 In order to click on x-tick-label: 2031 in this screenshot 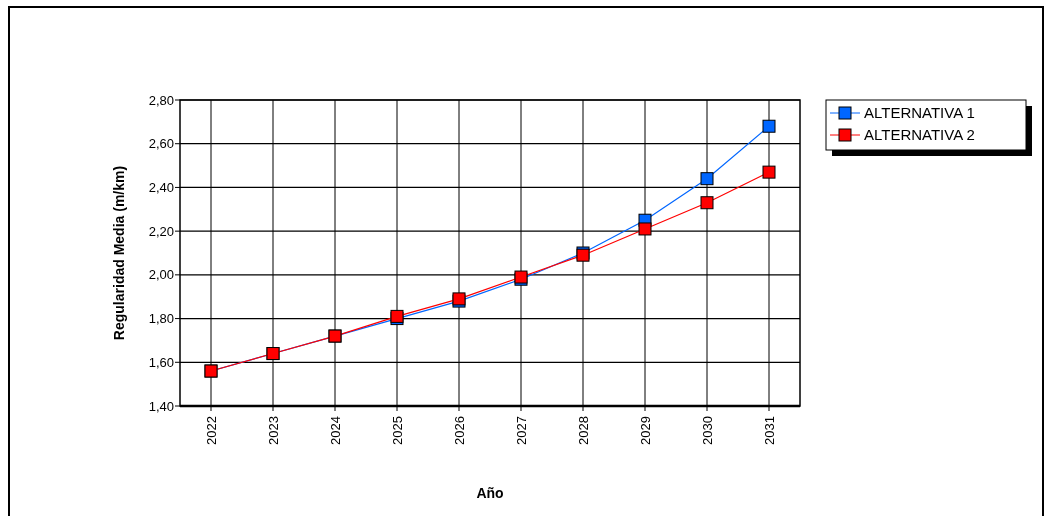, I will do `click(769, 430)`.